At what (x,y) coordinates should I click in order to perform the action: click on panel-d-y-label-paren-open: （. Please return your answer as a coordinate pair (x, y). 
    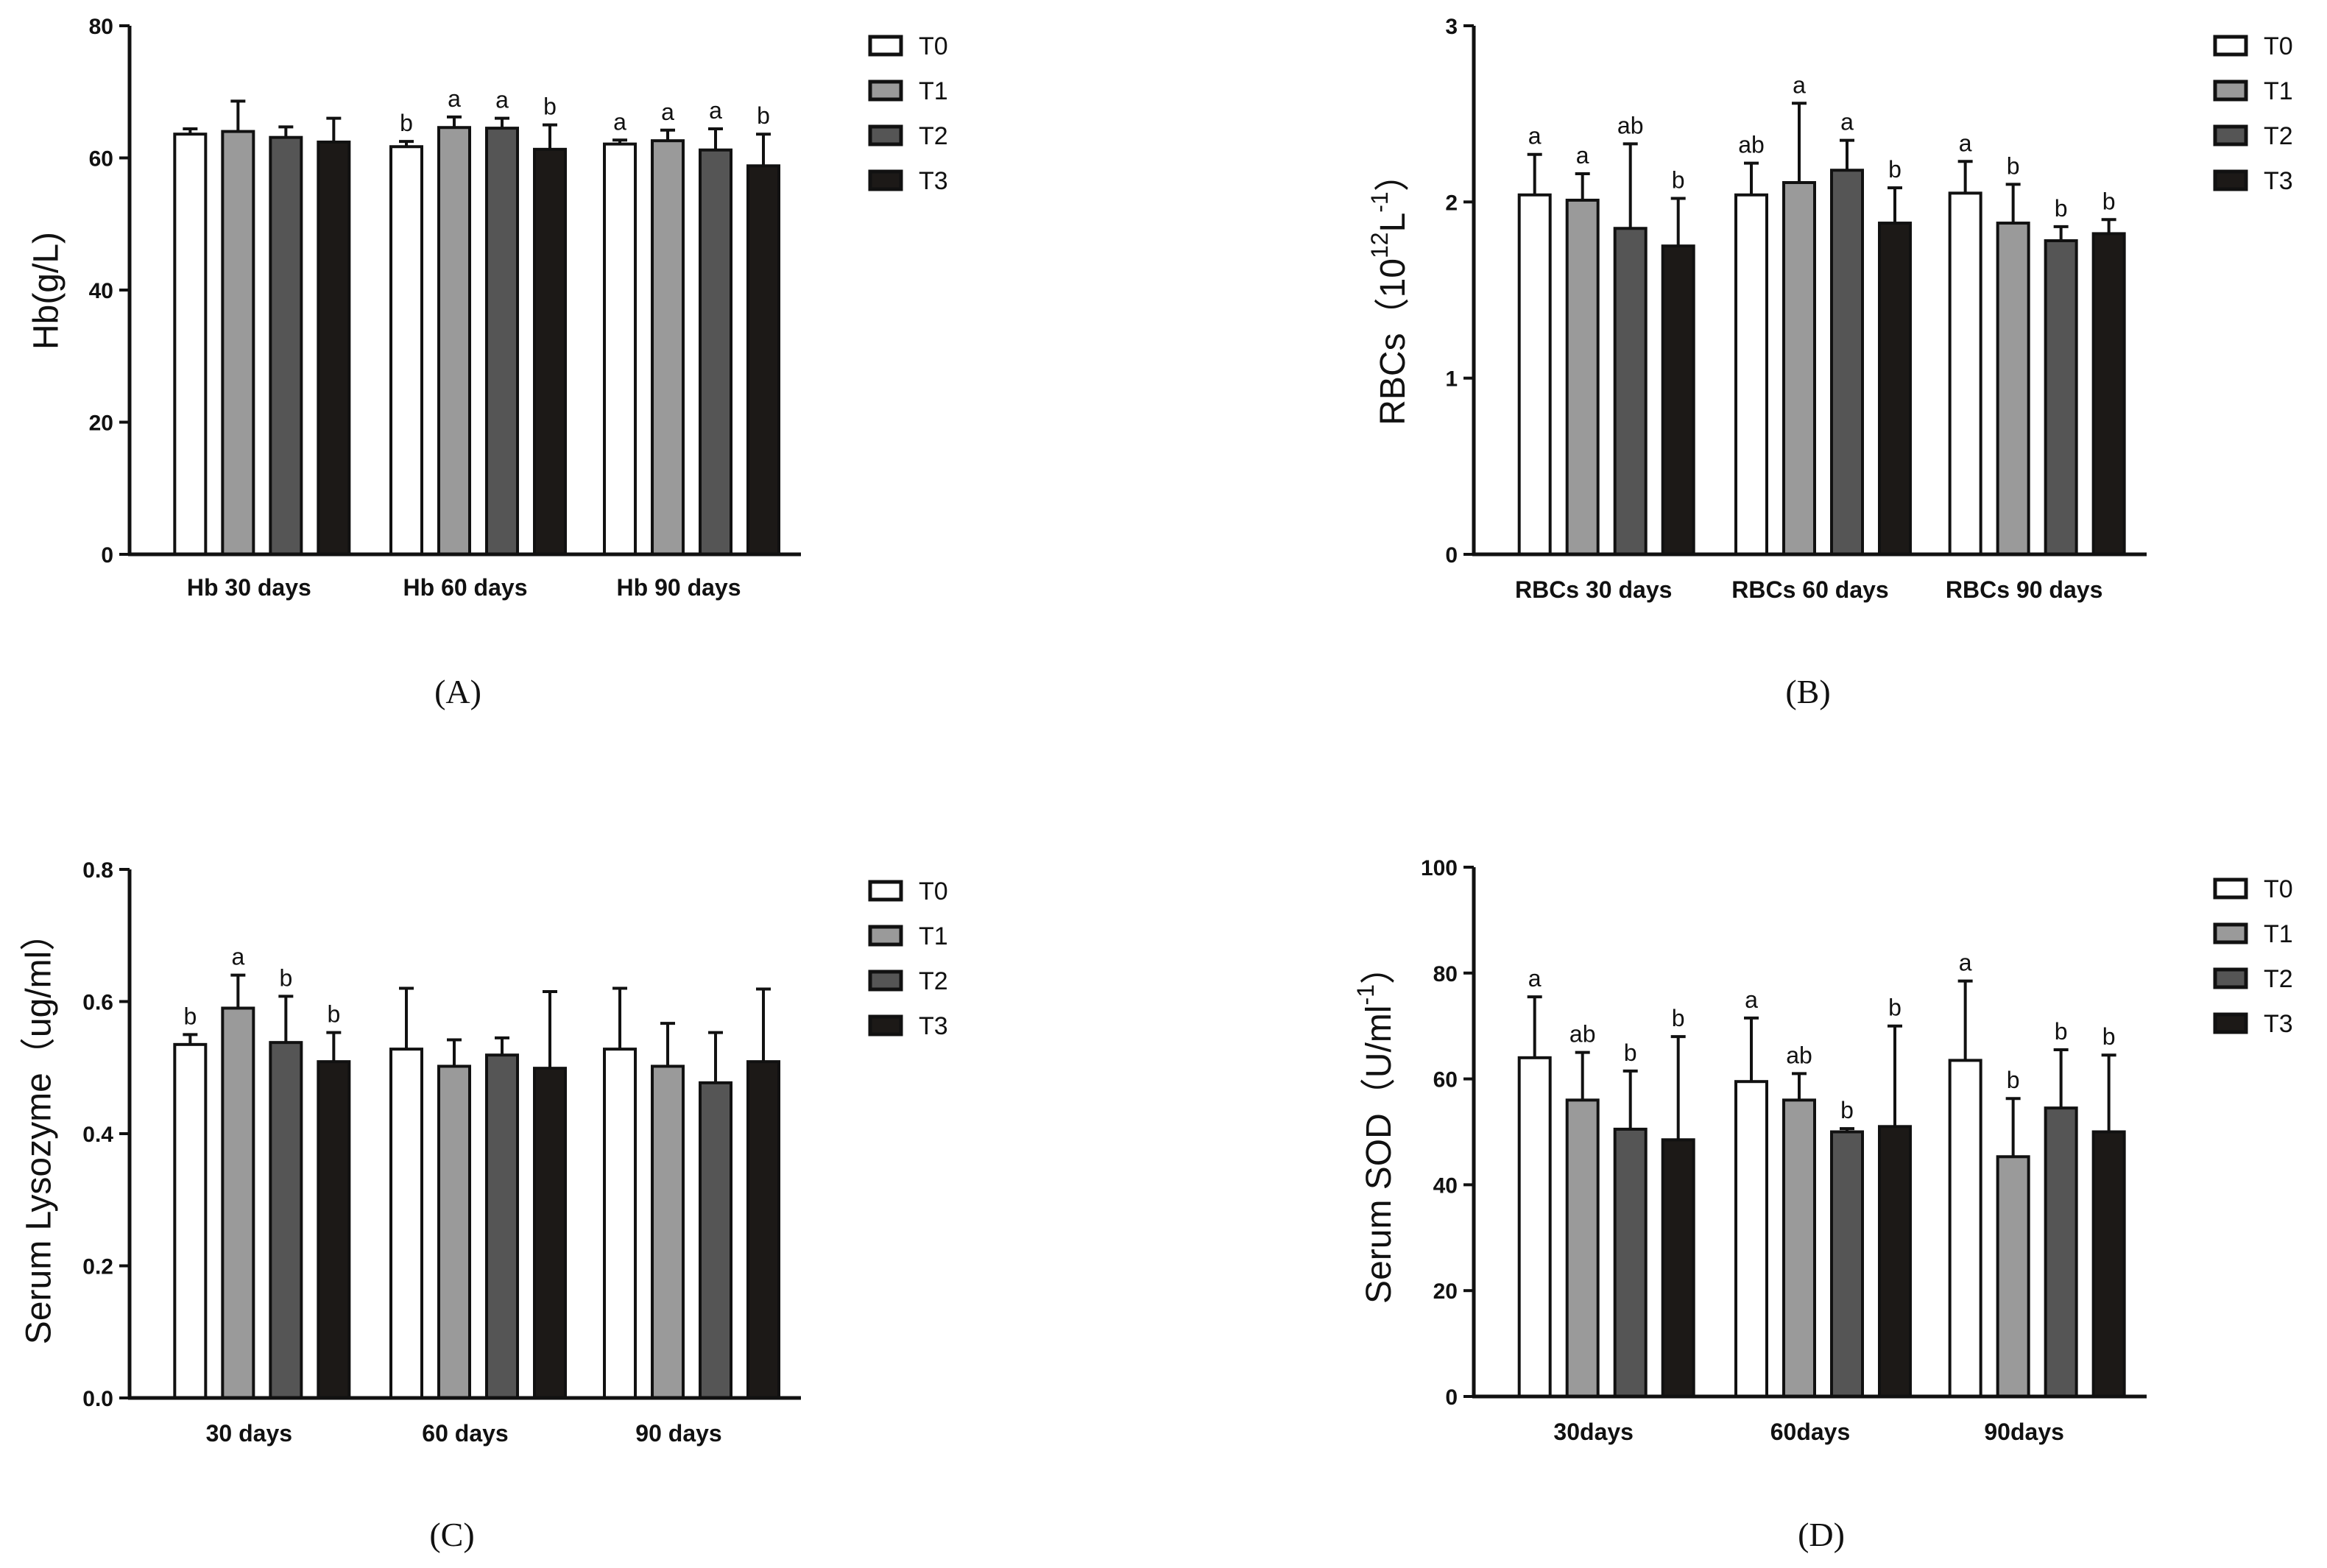
    Looking at the image, I should click on (1379, 1095).